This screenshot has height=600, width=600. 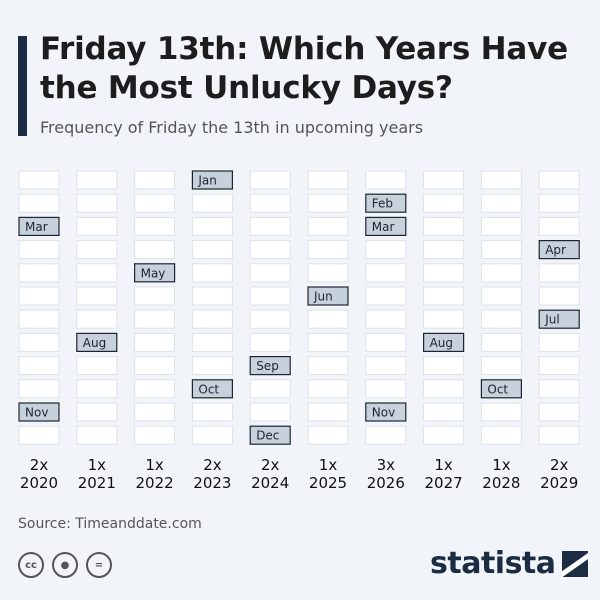 I want to click on month-label: Jul, so click(x=551, y=320).